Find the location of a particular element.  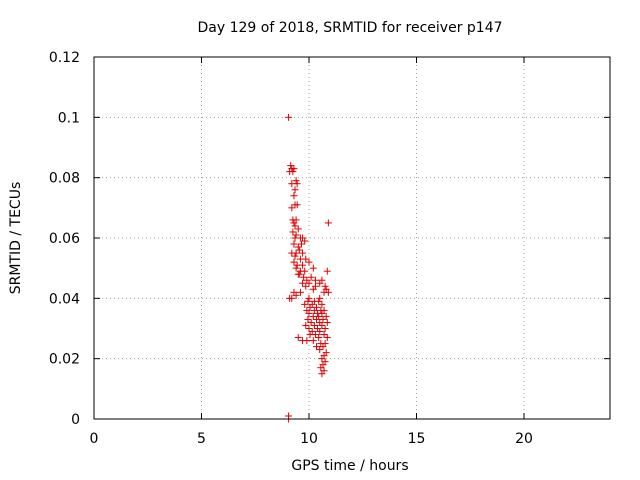

y-axis-title: SRMTID / TECUs is located at coordinates (16, 238).